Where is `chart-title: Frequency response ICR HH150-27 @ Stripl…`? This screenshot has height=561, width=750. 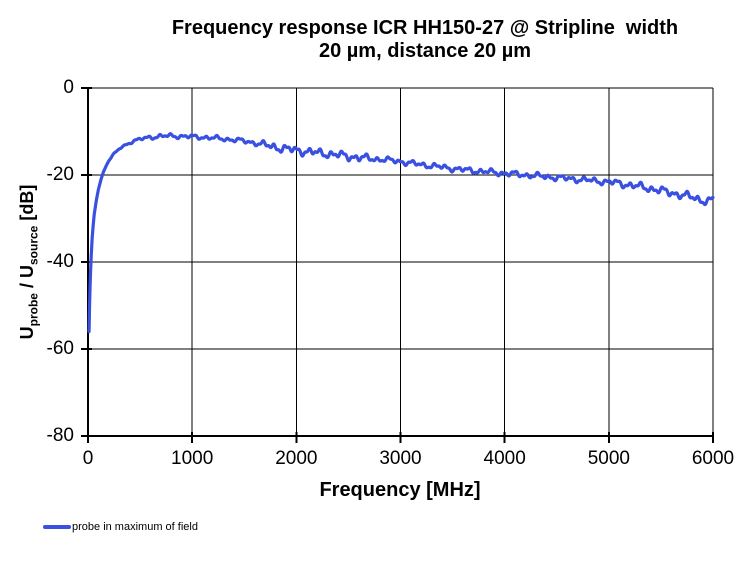 chart-title: Frequency response ICR HH150-27 @ Stripl… is located at coordinates (425, 40).